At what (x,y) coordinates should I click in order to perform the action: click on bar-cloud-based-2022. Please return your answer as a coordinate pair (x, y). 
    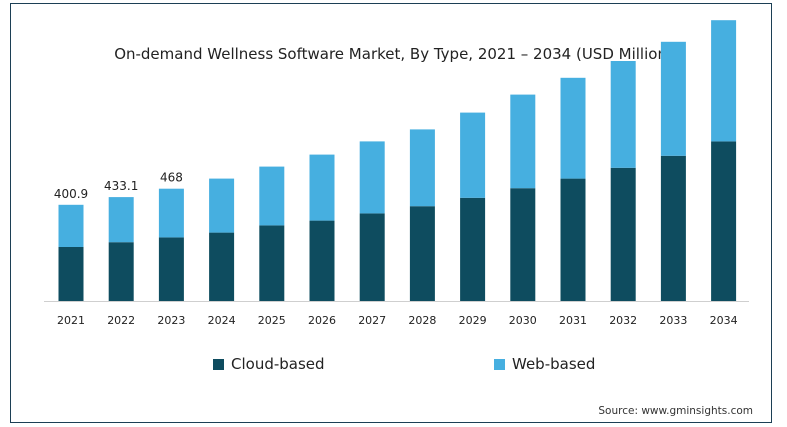
    Looking at the image, I should click on (121, 271).